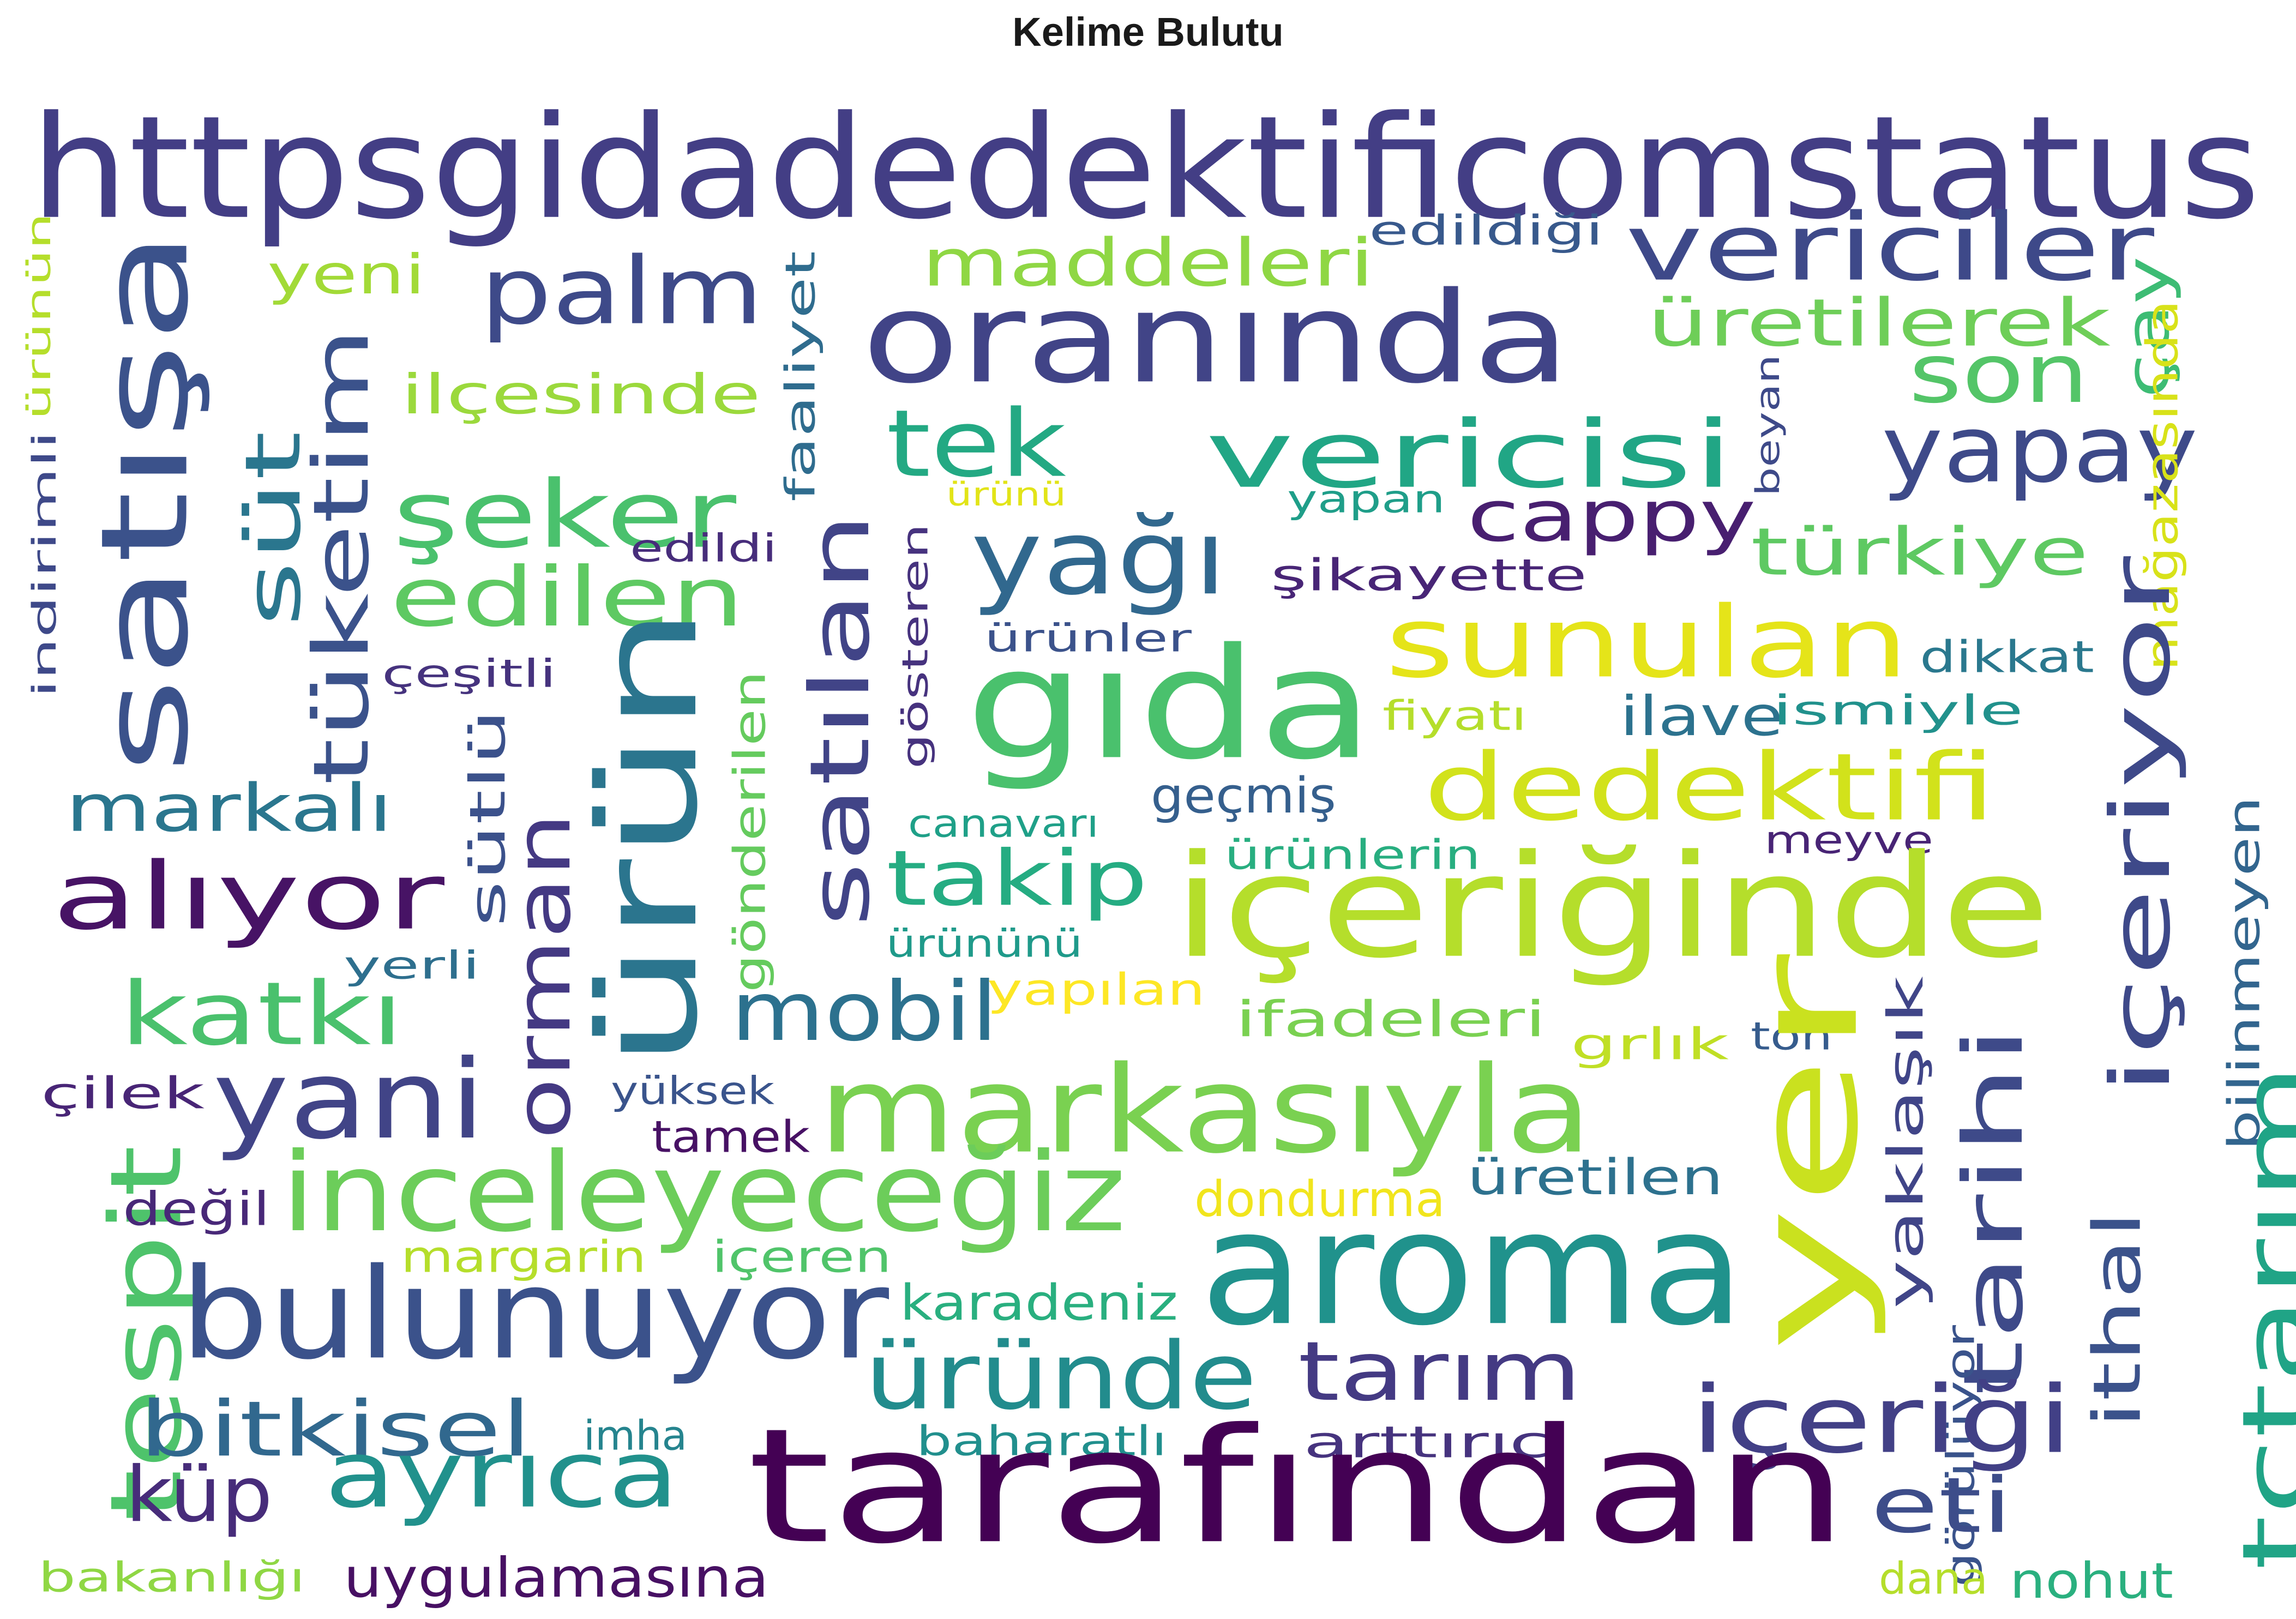 The width and height of the screenshot is (2296, 1619). What do you see at coordinates (1440, 1372) in the screenshot?
I see `word-tarim: tarım` at bounding box center [1440, 1372].